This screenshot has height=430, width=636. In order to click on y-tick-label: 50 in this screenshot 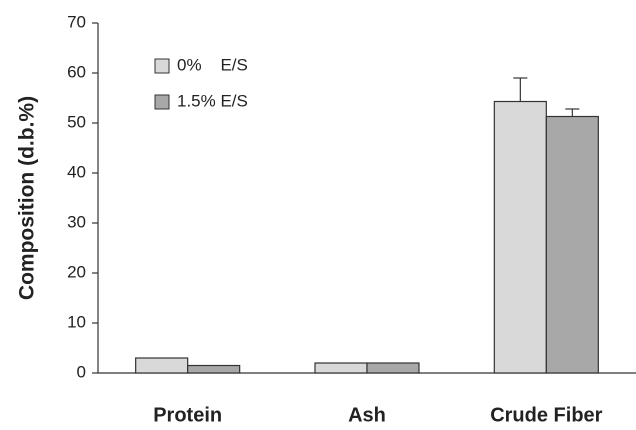, I will do `click(76, 121)`.